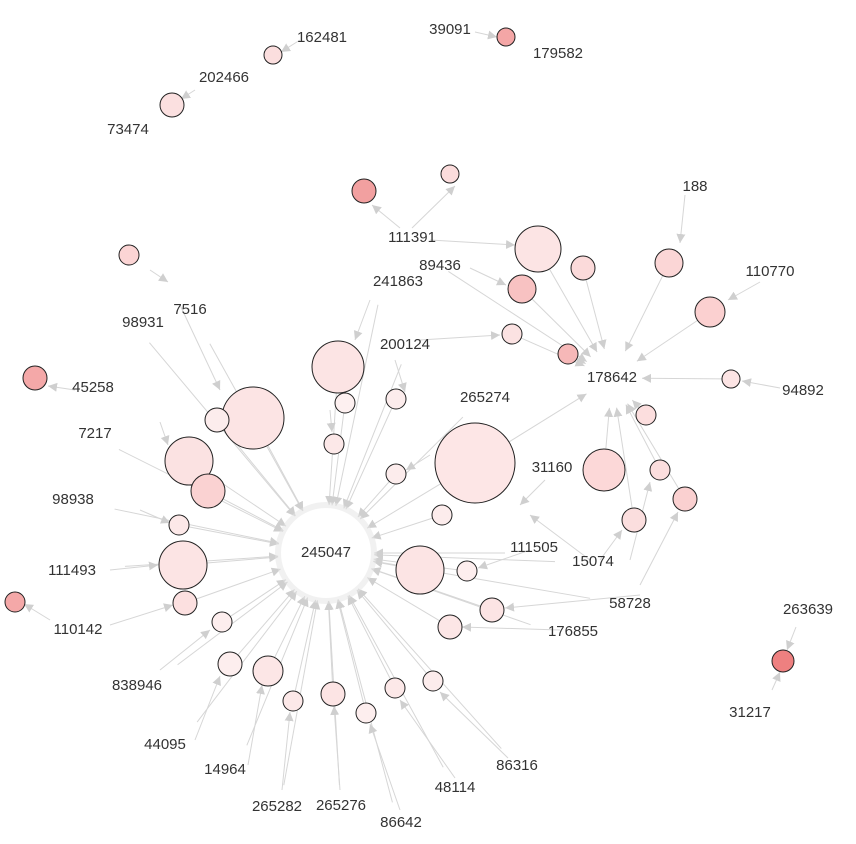 Image resolution: width=856 pixels, height=844 pixels. Describe the element at coordinates (405, 344) in the screenshot. I see `node-label: 200124` at that location.